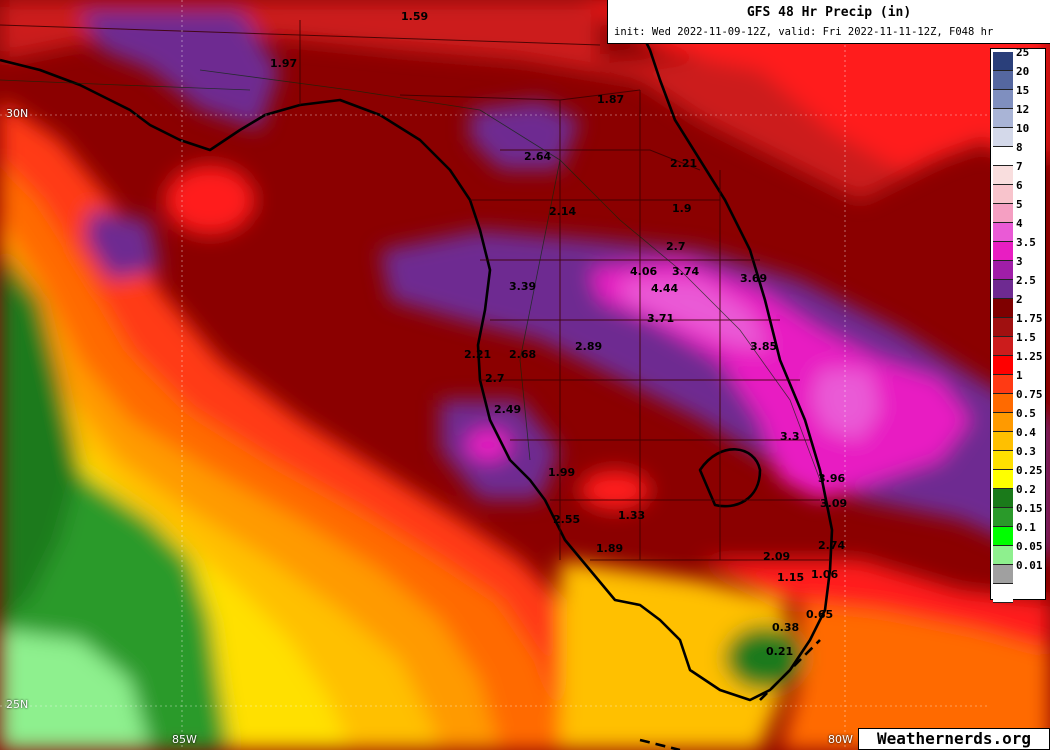 The height and width of the screenshot is (750, 1050). I want to click on legend-row: 7, so click(1018, 172).